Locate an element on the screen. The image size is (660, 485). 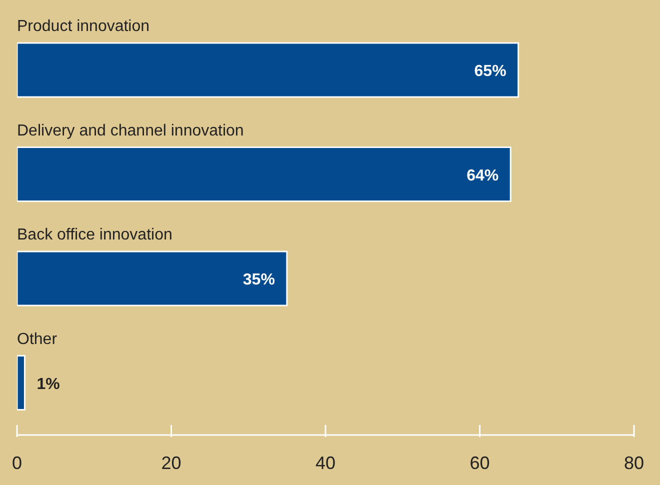
data-label: 65% is located at coordinates (490, 71).